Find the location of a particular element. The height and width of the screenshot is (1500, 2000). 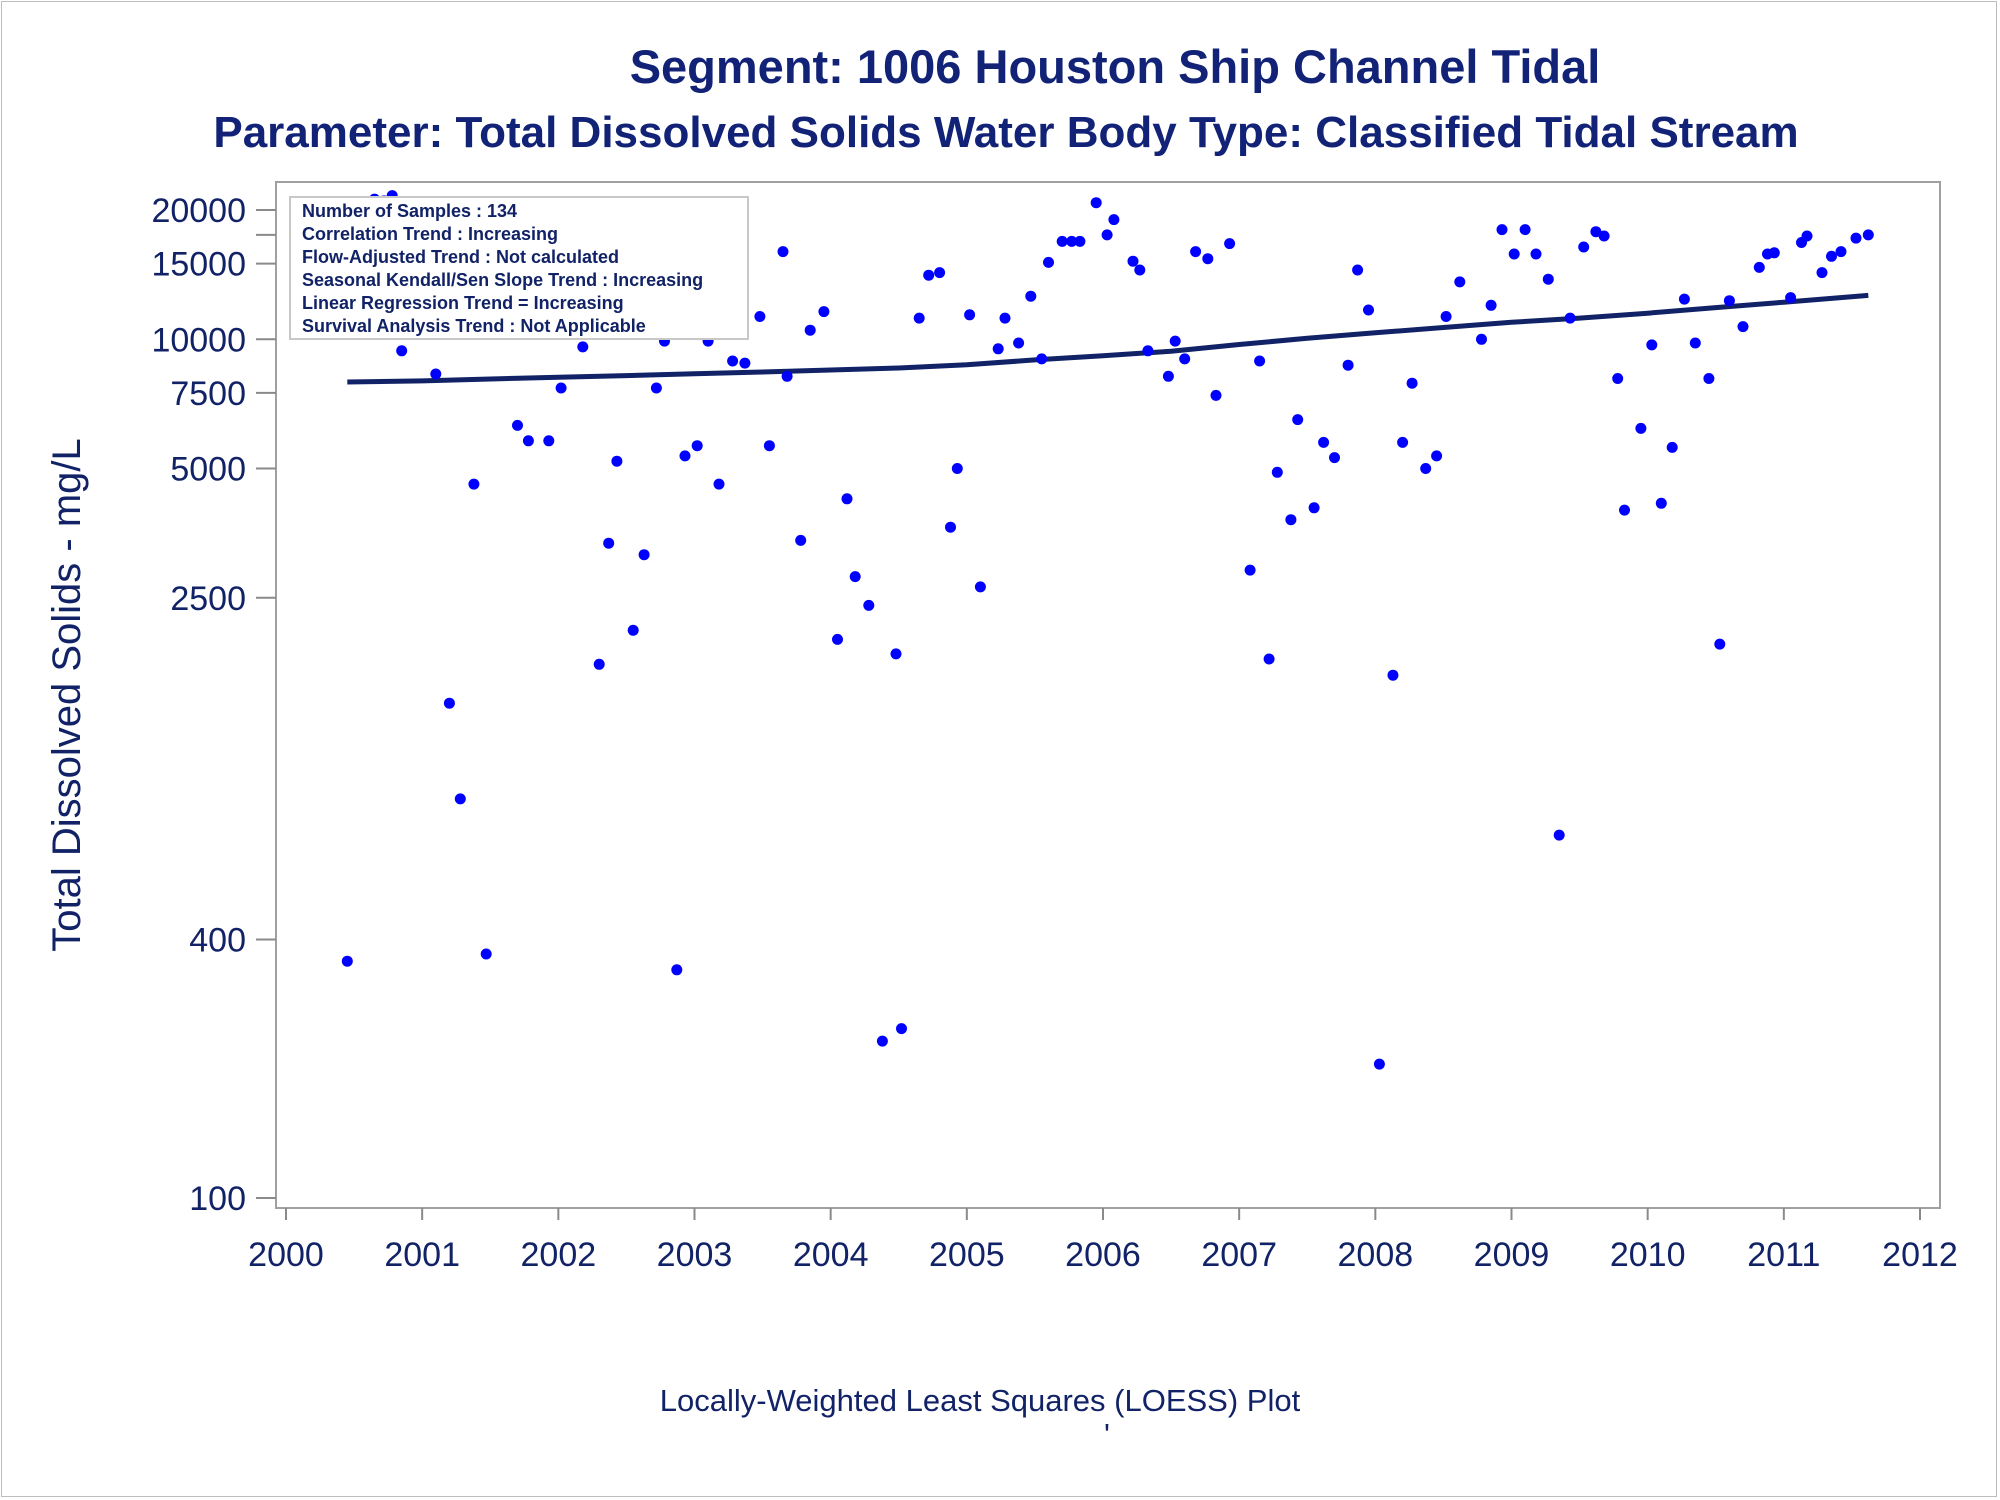

loess-series is located at coordinates (1108, 338).